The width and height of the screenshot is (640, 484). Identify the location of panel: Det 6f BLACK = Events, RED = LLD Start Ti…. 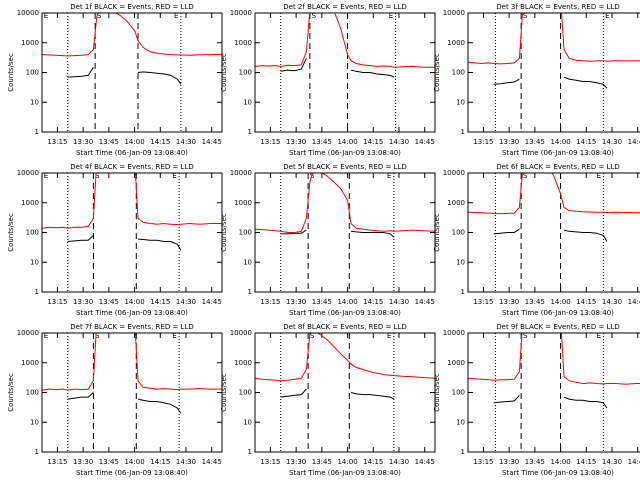
(536, 240).